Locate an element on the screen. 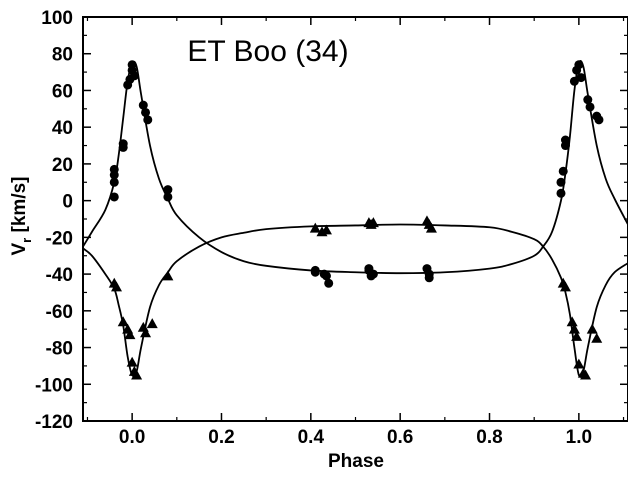 This screenshot has width=628, height=477. x-tick-label: 0.0 is located at coordinates (132, 437).